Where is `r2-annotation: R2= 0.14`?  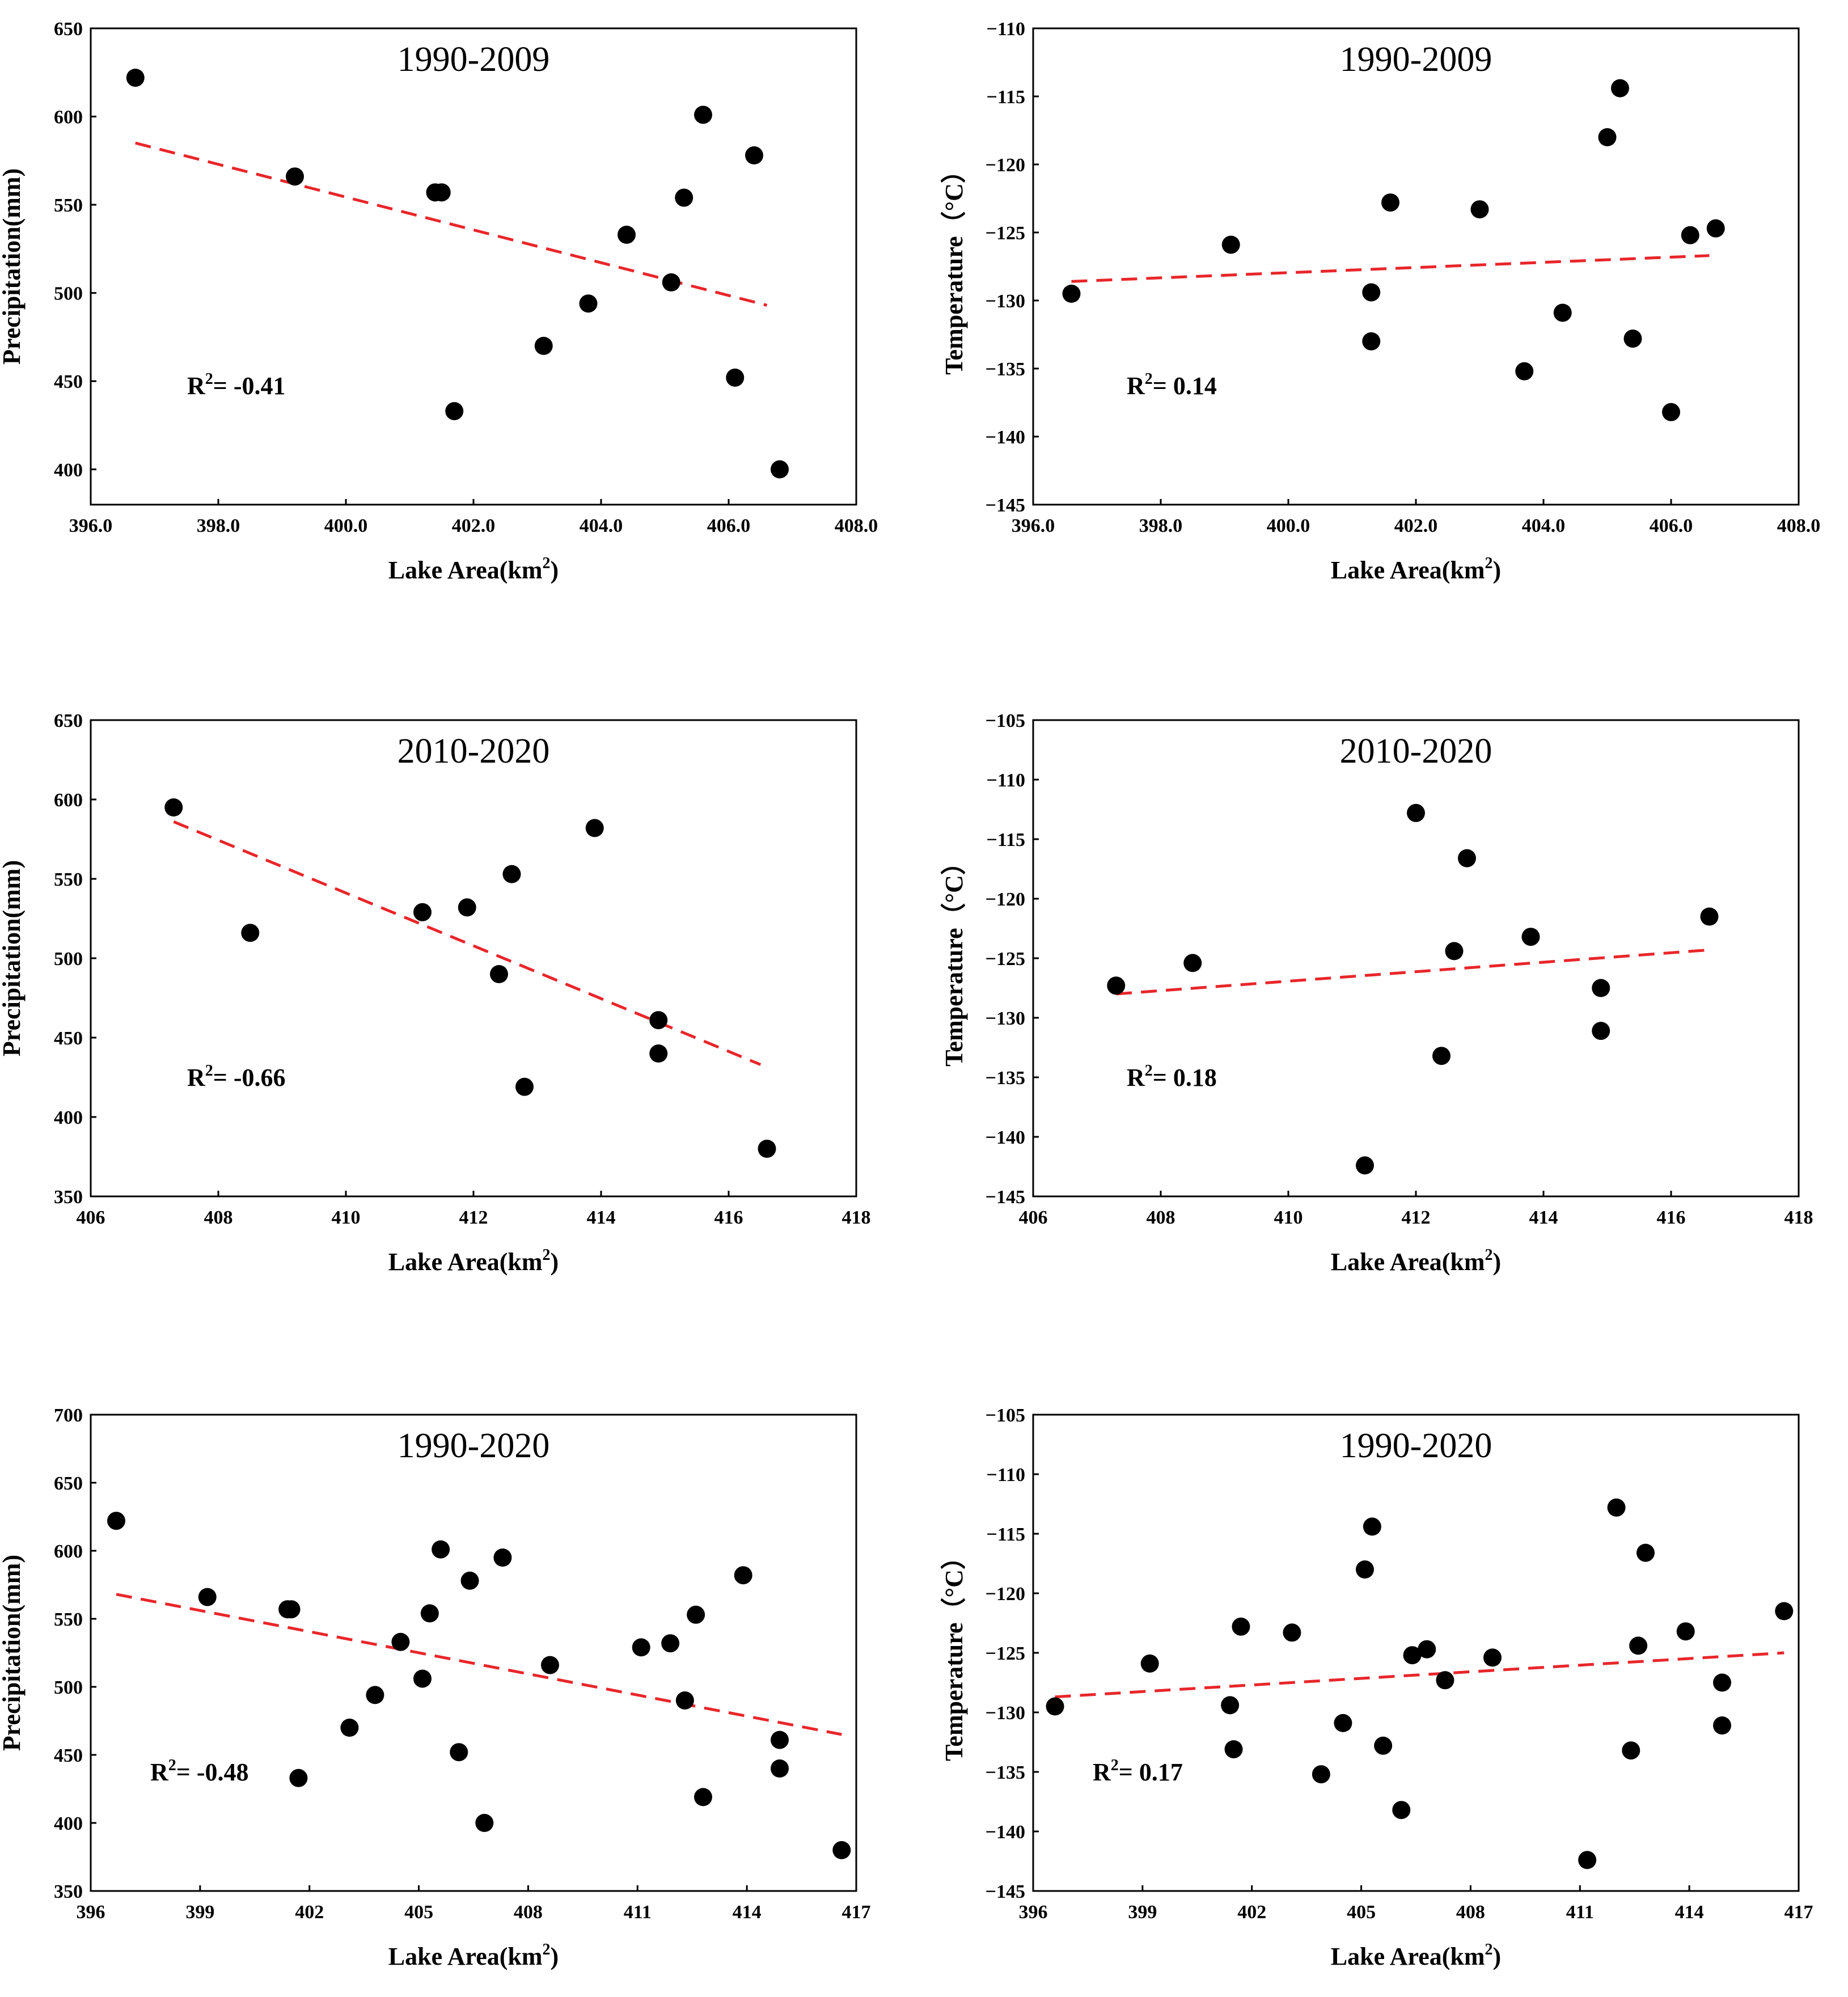 r2-annotation: R2= 0.14 is located at coordinates (1172, 385).